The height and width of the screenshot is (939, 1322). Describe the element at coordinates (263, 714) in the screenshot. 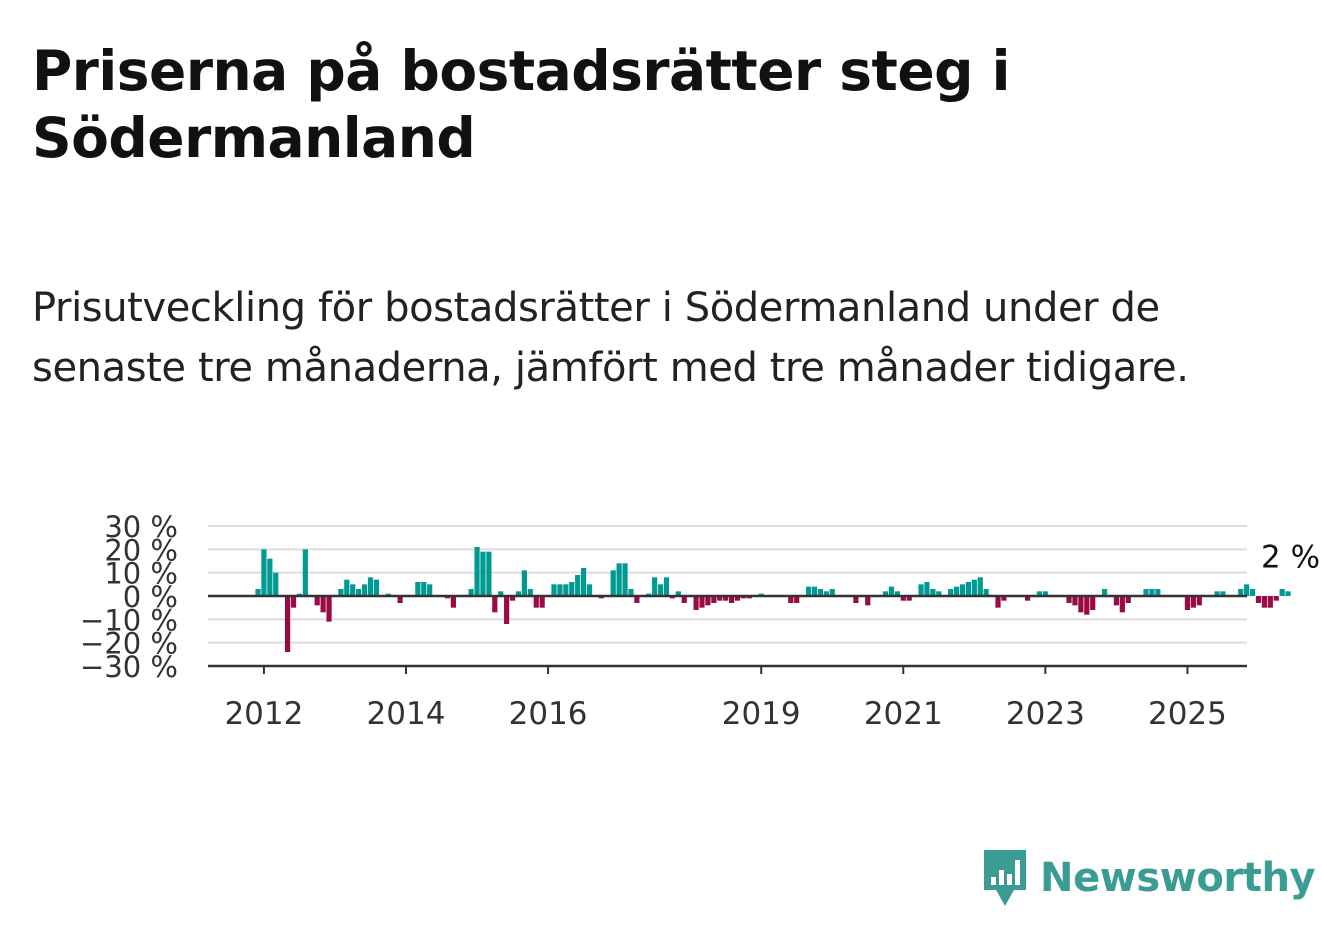

I see `x-tick-label: 2012` at that location.